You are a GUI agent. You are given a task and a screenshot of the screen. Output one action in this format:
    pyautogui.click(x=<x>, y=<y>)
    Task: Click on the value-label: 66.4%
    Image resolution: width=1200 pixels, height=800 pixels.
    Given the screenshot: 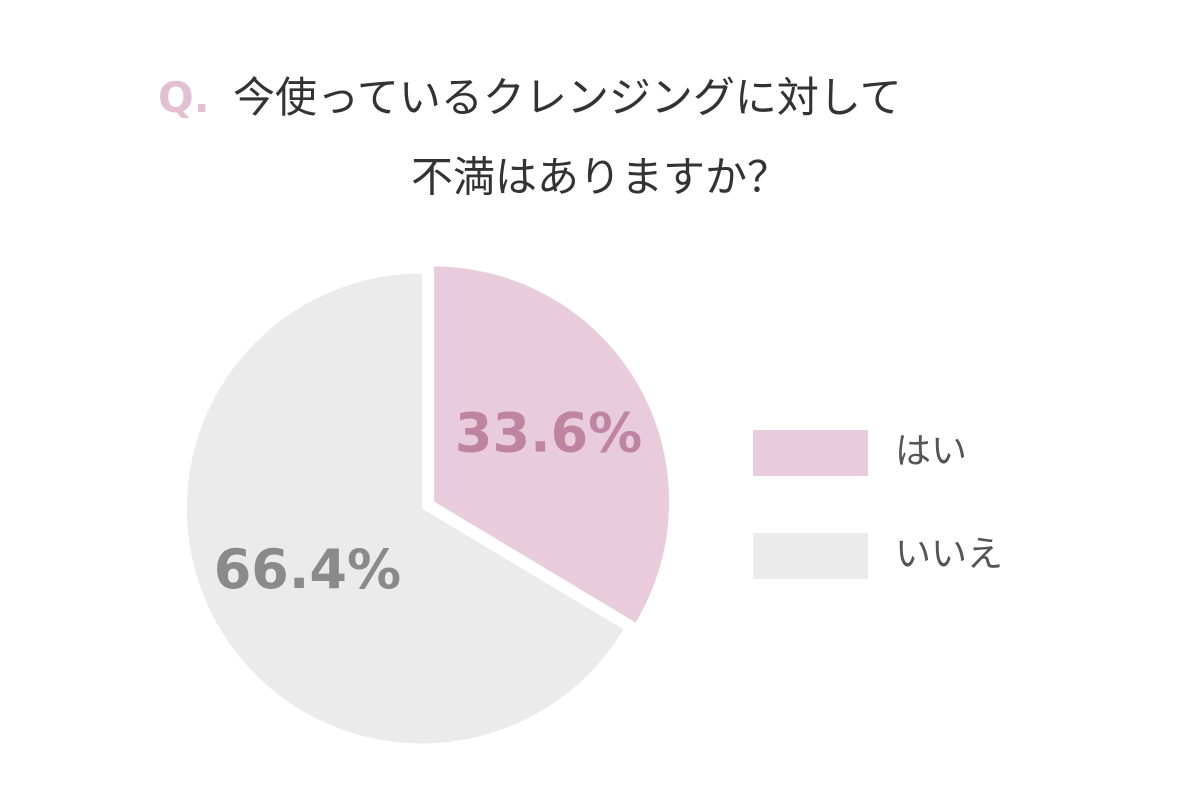 What is the action you would take?
    pyautogui.click(x=307, y=569)
    